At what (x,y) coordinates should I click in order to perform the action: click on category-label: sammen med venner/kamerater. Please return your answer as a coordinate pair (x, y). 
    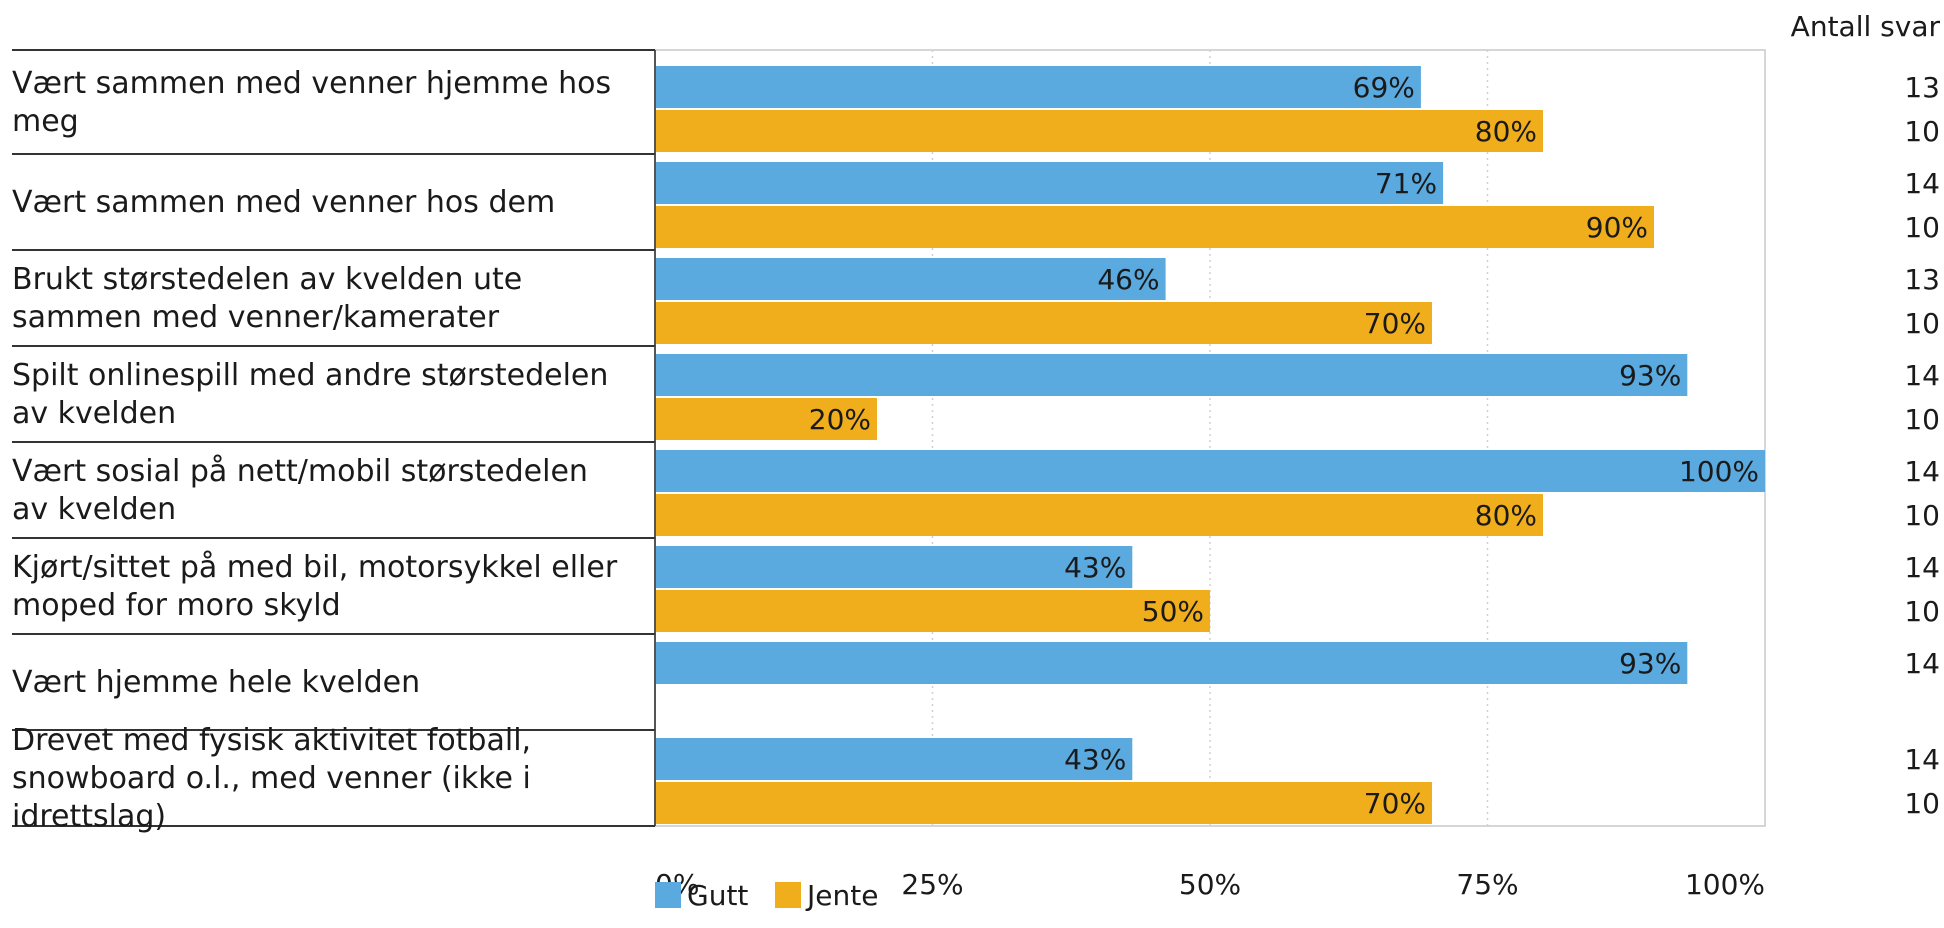
    Looking at the image, I should click on (256, 317).